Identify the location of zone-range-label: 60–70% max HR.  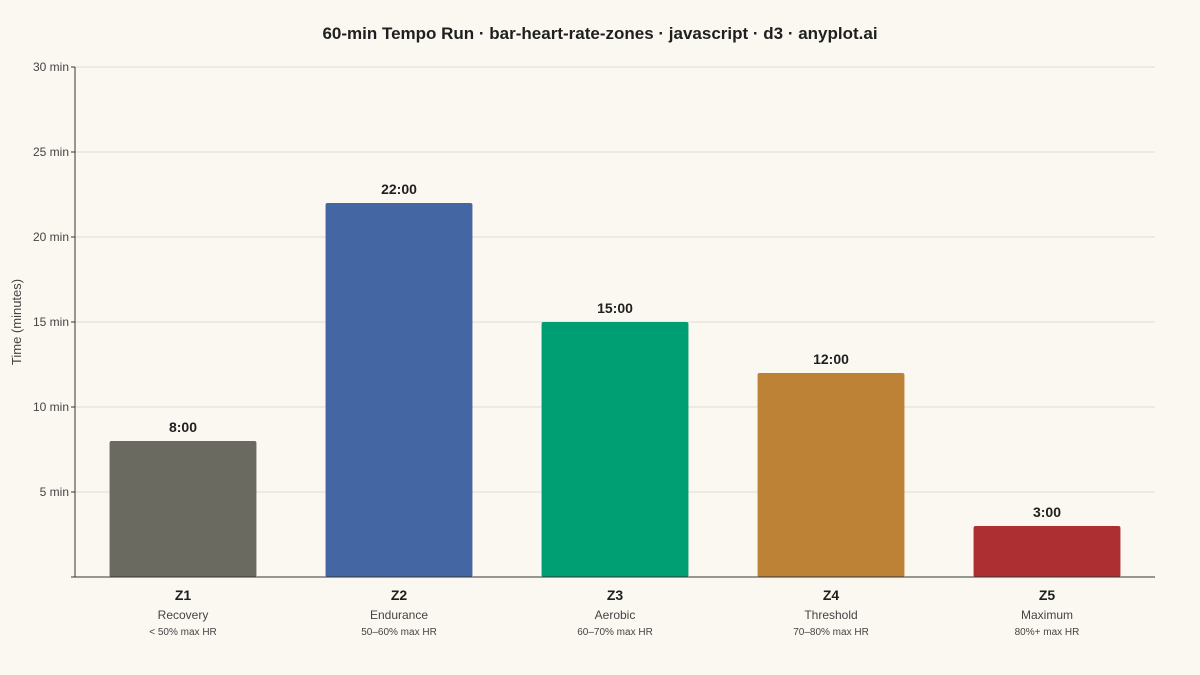
(615, 632).